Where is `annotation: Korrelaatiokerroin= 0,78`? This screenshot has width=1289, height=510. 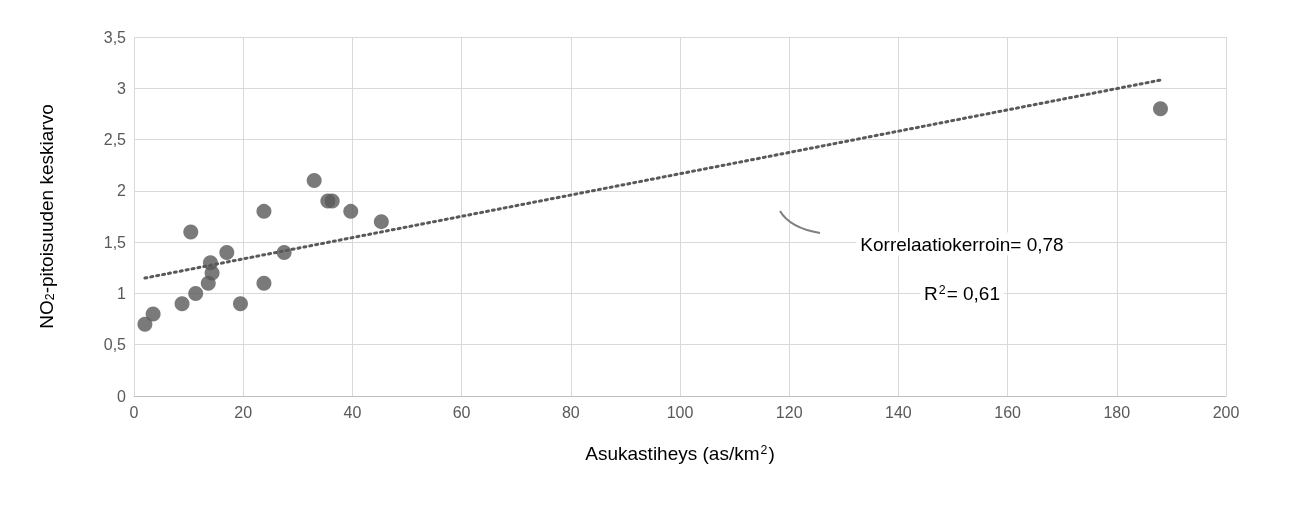 annotation: Korrelaatiokerroin= 0,78 is located at coordinates (962, 244).